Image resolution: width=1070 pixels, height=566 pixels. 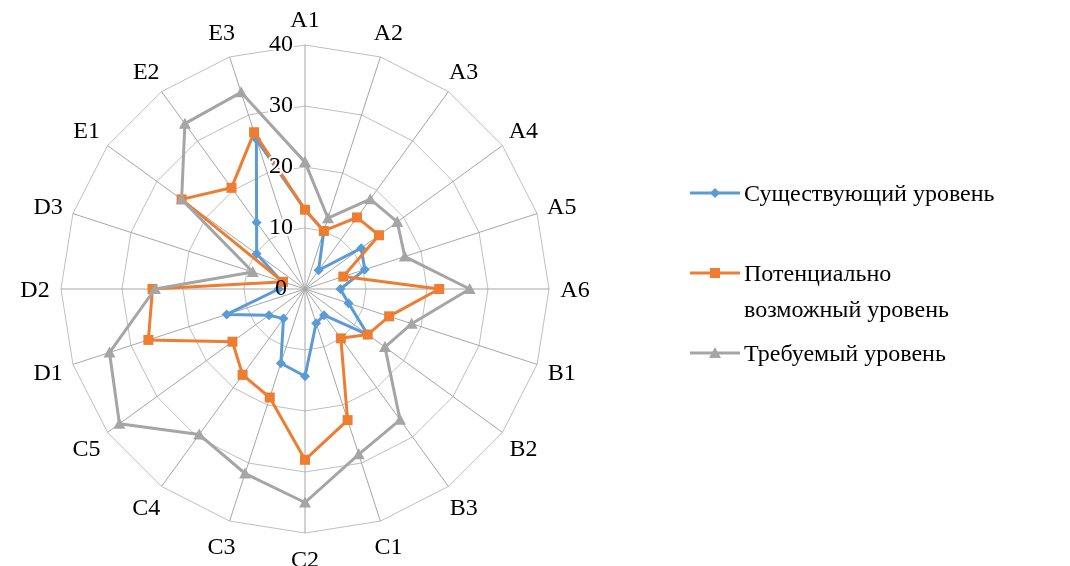 I want to click on spoke-label: D1, so click(x=48, y=372).